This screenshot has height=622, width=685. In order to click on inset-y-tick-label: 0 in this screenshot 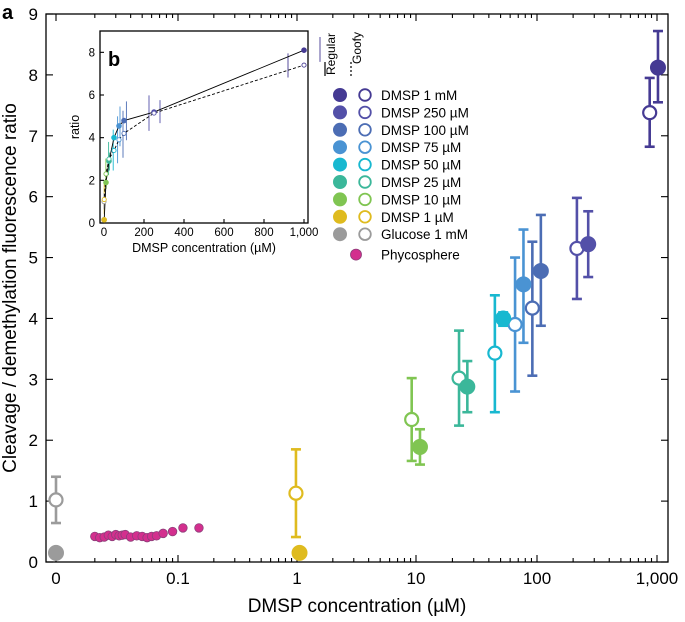, I will do `click(92, 224)`.